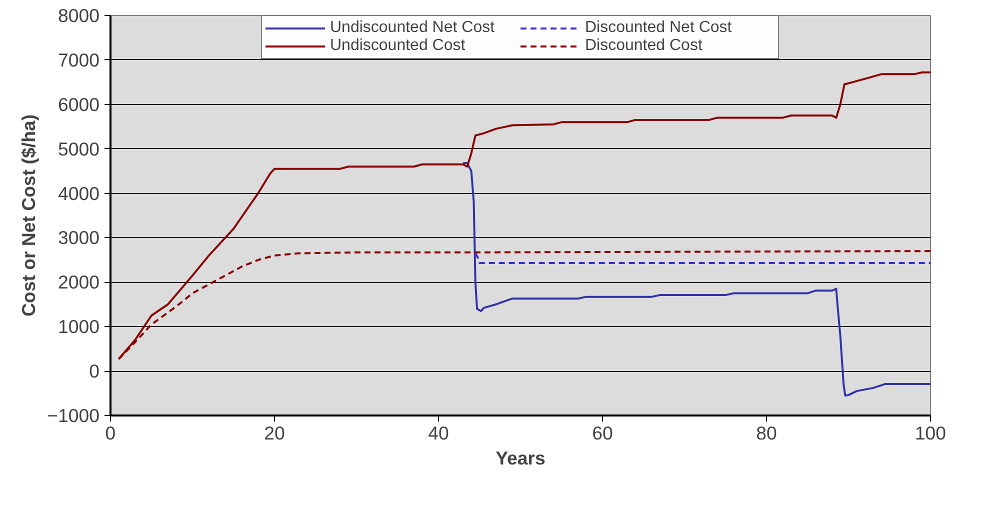 The width and height of the screenshot is (1000, 510). I want to click on x-tick-label: 60, so click(602, 433).